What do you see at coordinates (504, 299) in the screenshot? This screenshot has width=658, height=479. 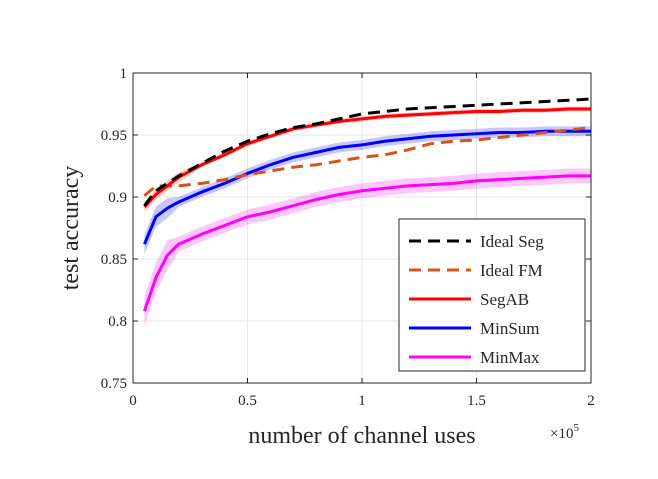 I see `legend-label-segab: SegAB` at bounding box center [504, 299].